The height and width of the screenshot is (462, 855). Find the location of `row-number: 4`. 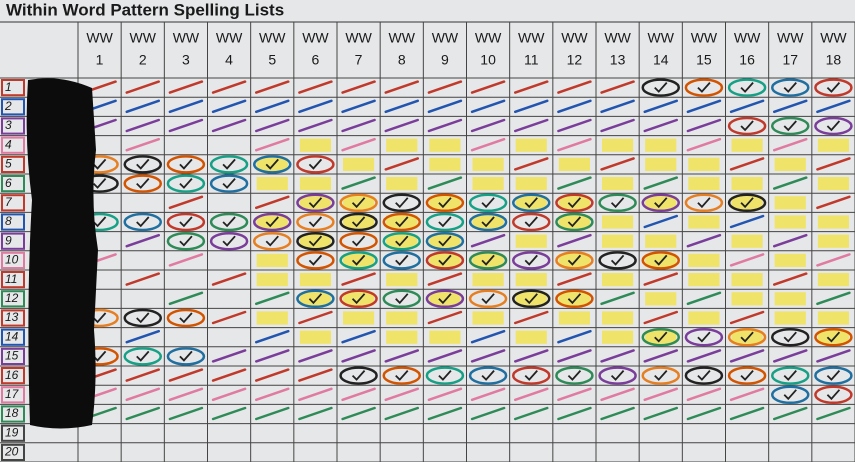

row-number: 4 is located at coordinates (8, 144).